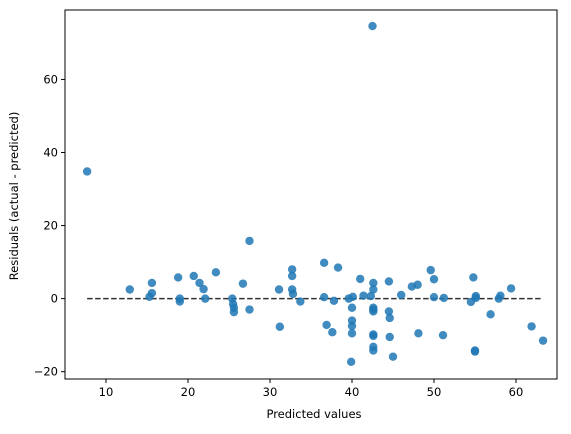 This screenshot has width=571, height=434. What do you see at coordinates (106, 392) in the screenshot?
I see `x-tick-label: 10` at bounding box center [106, 392].